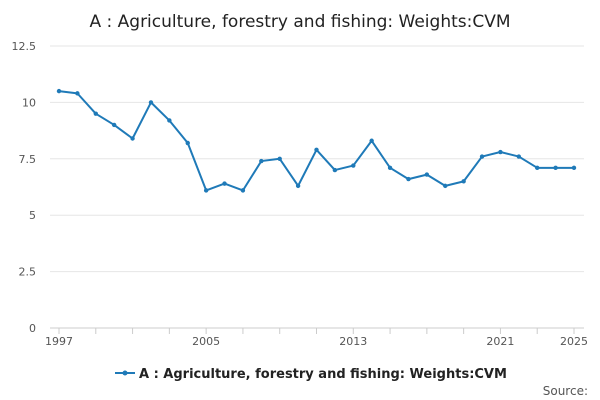 This screenshot has width=600, height=400. Describe the element at coordinates (29, 102) in the screenshot. I see `y-tick-label: 10` at that location.